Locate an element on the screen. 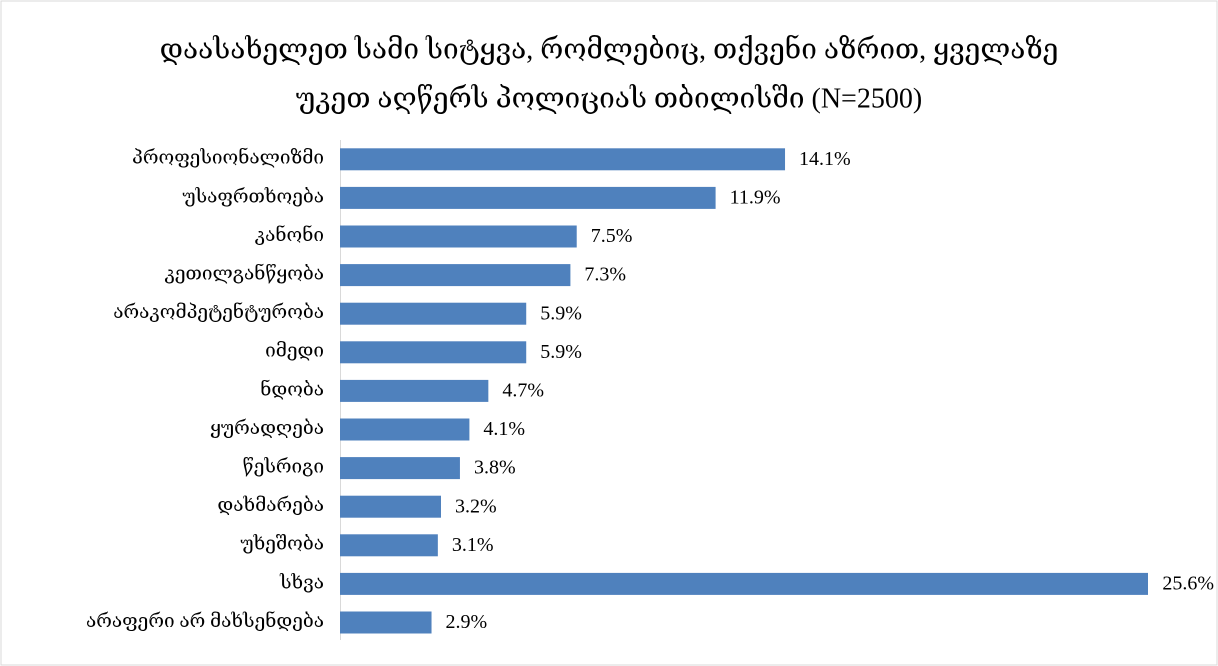 The height and width of the screenshot is (666, 1218). category-label: დახმარება is located at coordinates (270, 505).